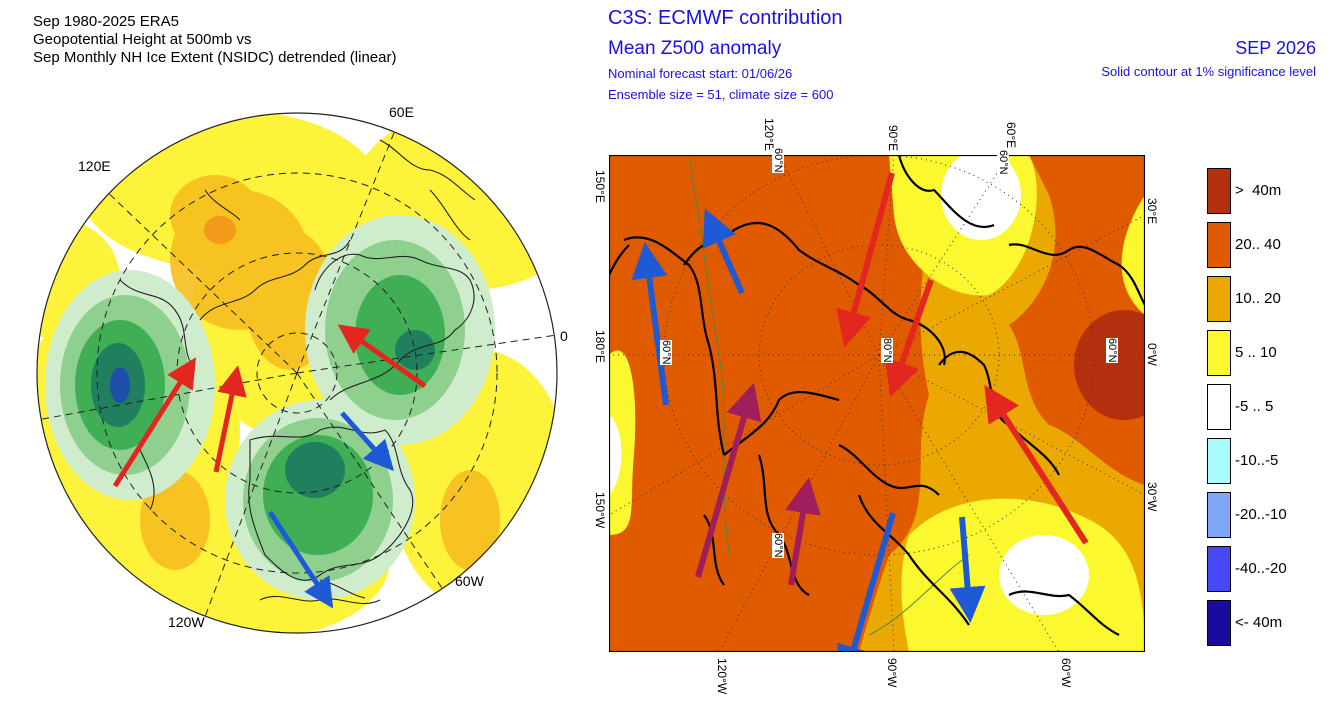 This screenshot has height=706, width=1332. Describe the element at coordinates (892, 673) in the screenshot. I see `bottom-label-90w: 90°W` at that location.